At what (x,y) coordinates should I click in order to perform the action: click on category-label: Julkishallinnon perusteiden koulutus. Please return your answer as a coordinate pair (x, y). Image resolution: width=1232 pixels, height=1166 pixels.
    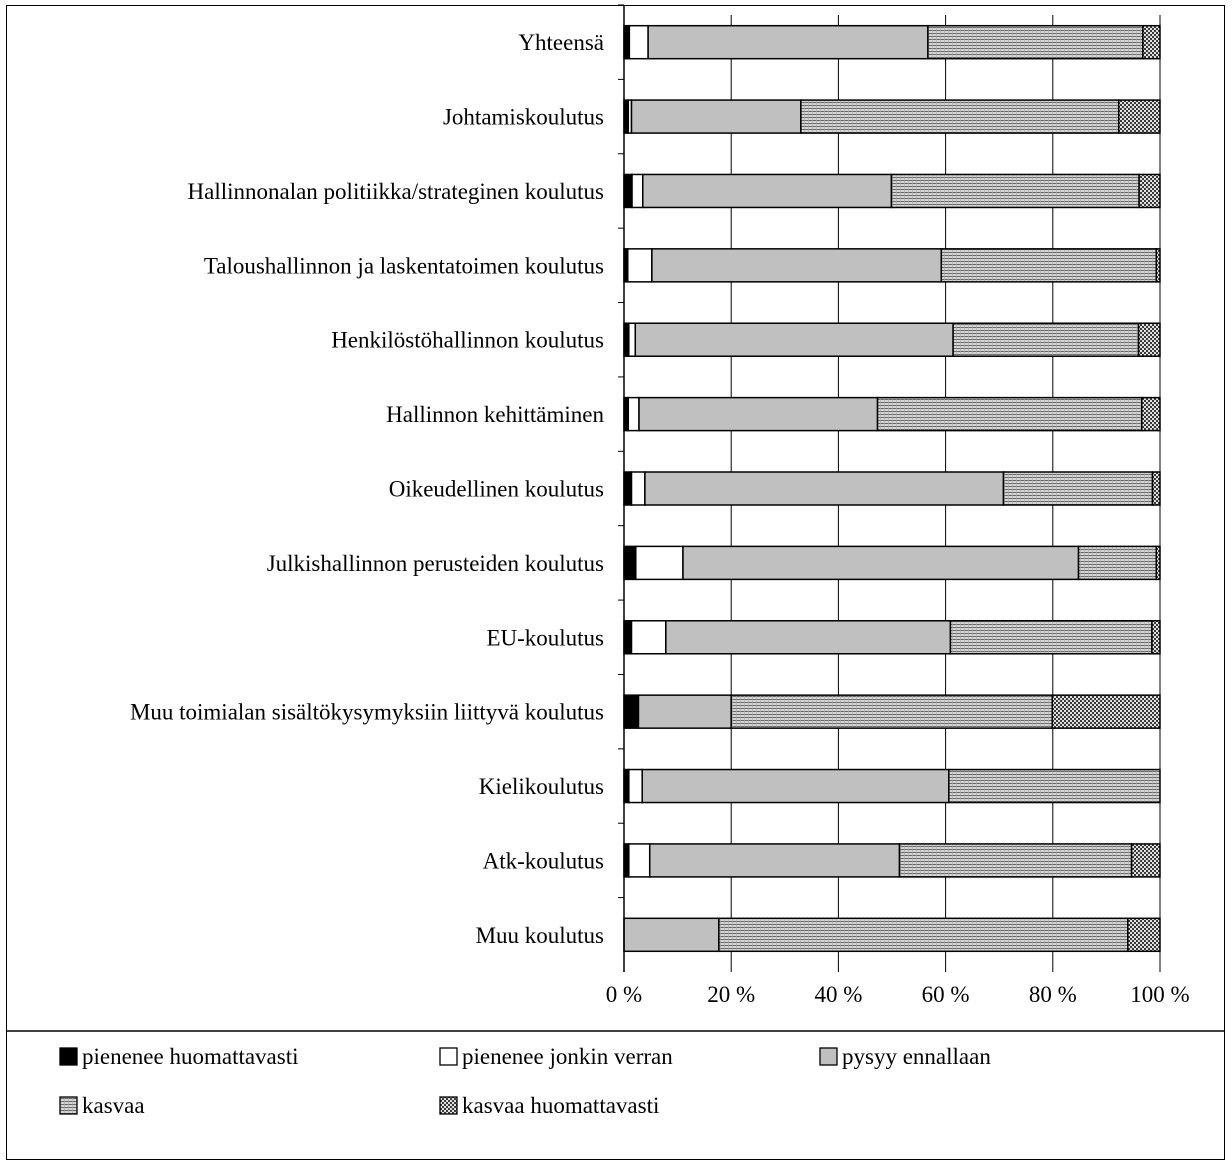
    Looking at the image, I should click on (435, 563).